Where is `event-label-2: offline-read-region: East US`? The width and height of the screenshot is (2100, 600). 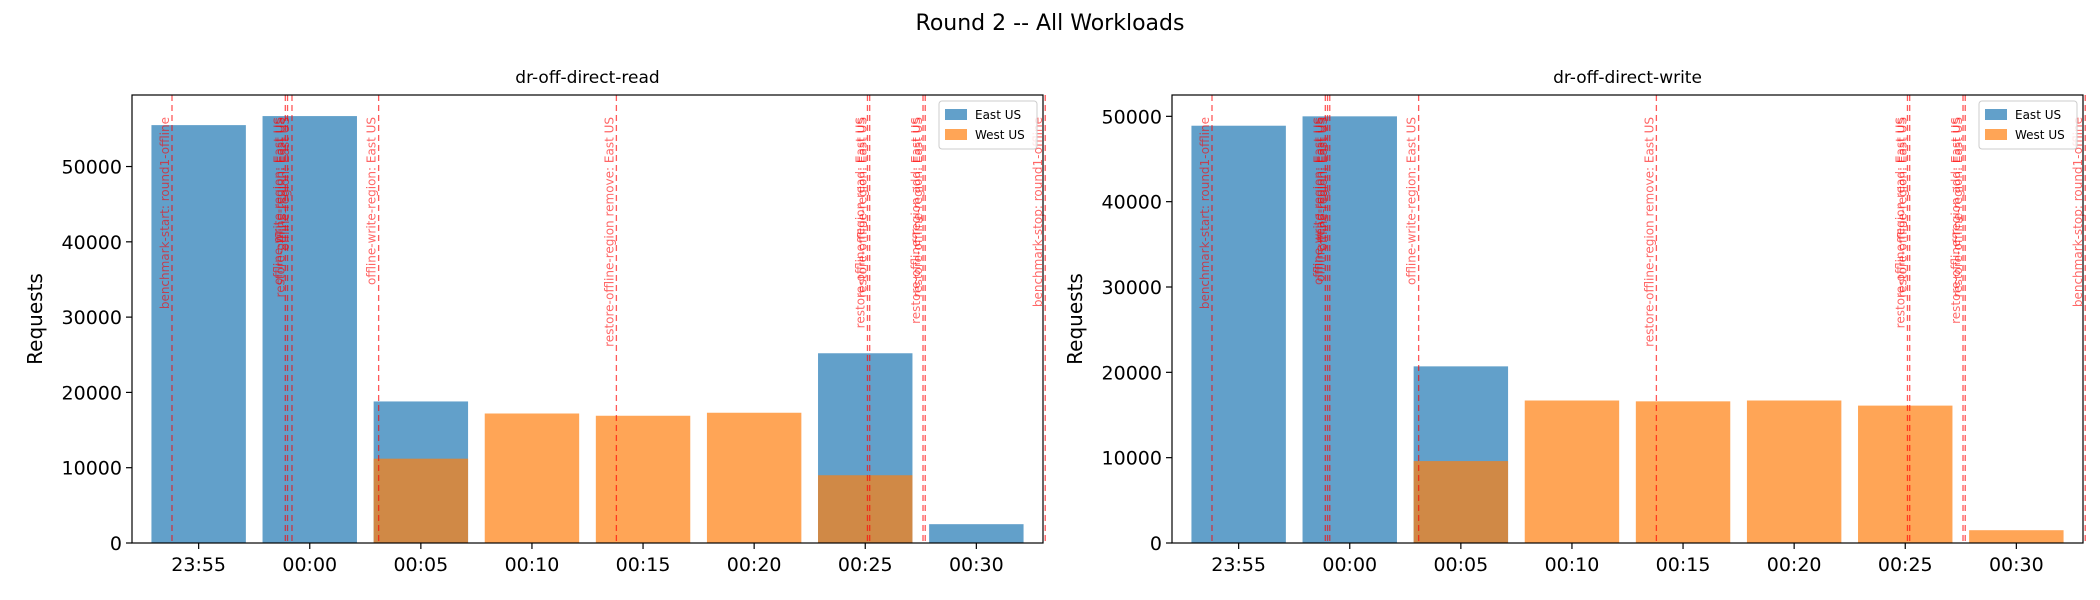 event-label-2: offline-read-region: East US is located at coordinates (1321, 199).